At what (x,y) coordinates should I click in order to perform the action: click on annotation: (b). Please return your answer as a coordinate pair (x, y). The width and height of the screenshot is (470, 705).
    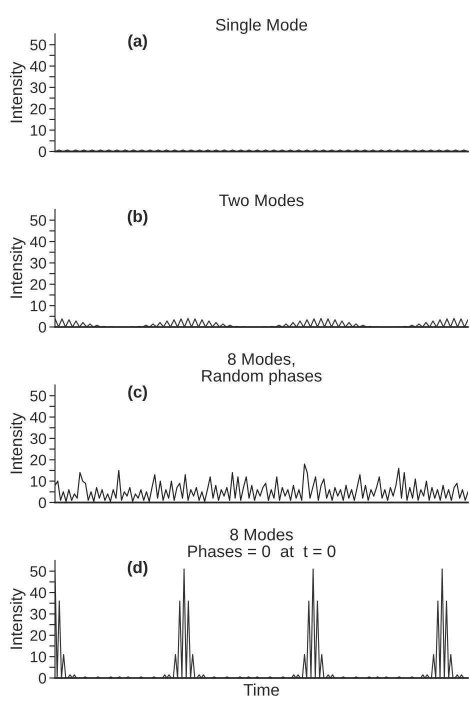
    Looking at the image, I should click on (138, 218).